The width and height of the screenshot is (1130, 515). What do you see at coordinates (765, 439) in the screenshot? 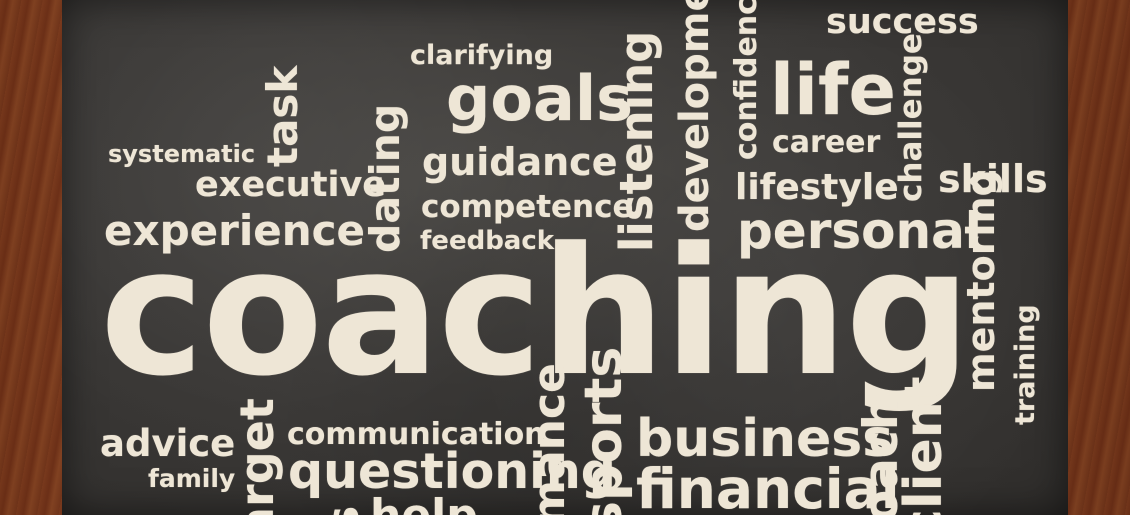
I see `word-business: business` at bounding box center [765, 439].